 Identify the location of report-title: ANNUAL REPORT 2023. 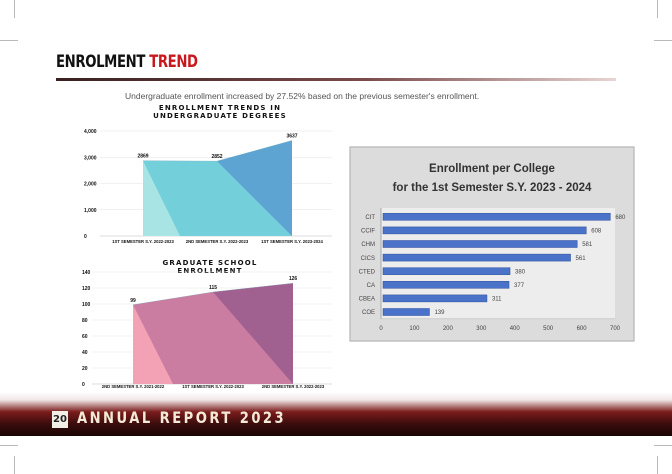
(182, 417).